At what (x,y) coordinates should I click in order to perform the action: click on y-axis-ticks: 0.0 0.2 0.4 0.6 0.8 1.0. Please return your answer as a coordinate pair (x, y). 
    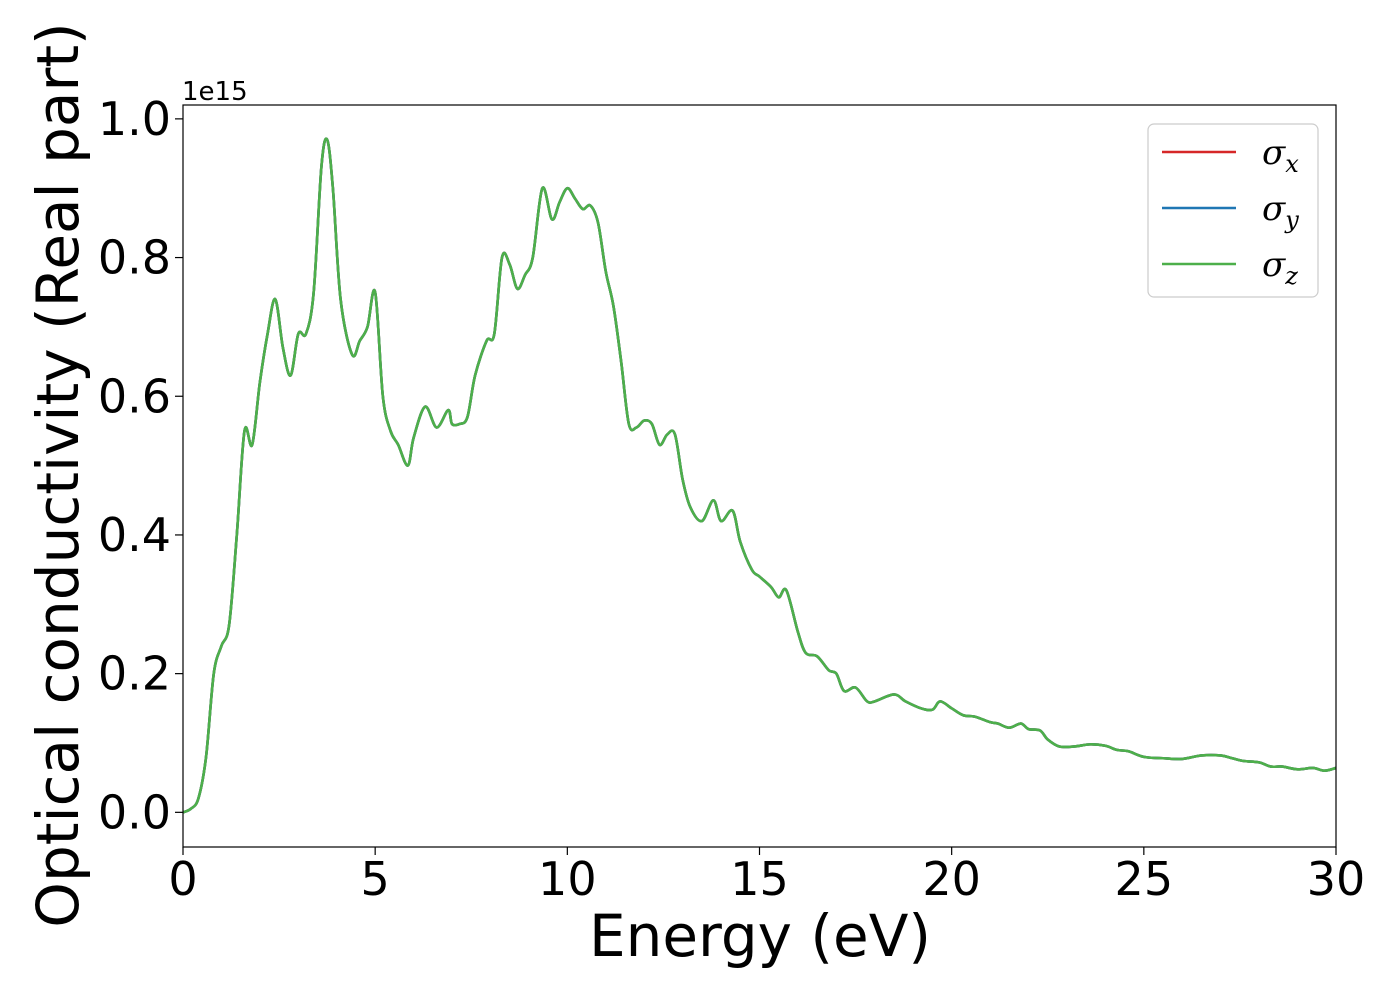
    Looking at the image, I should click on (140, 465).